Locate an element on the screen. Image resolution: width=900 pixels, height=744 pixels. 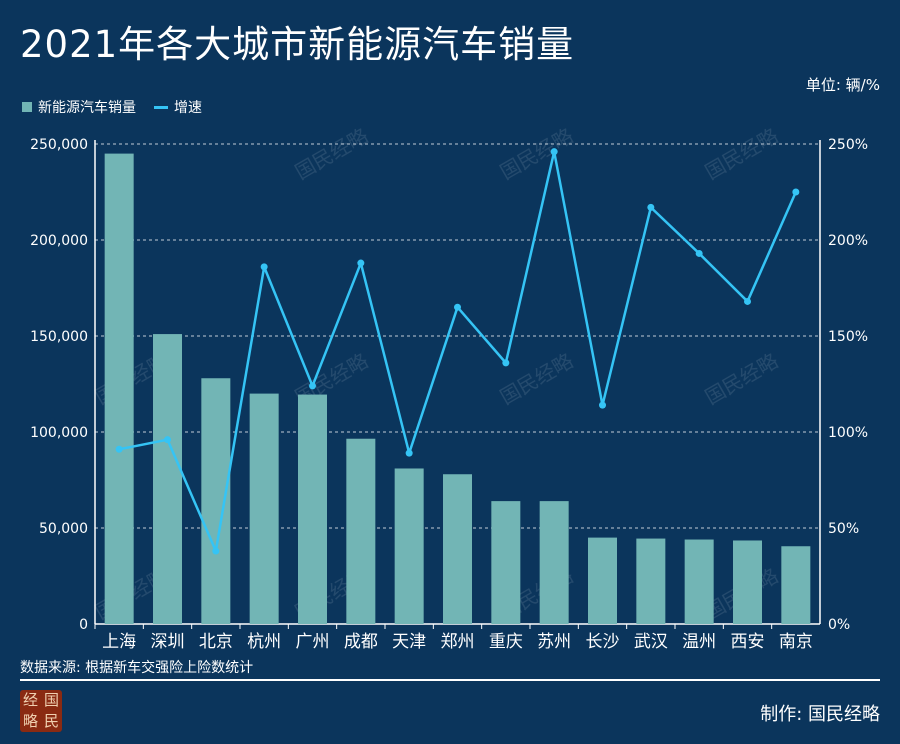
legend-bar-label: 新能源汽车销量 is located at coordinates (87, 108).